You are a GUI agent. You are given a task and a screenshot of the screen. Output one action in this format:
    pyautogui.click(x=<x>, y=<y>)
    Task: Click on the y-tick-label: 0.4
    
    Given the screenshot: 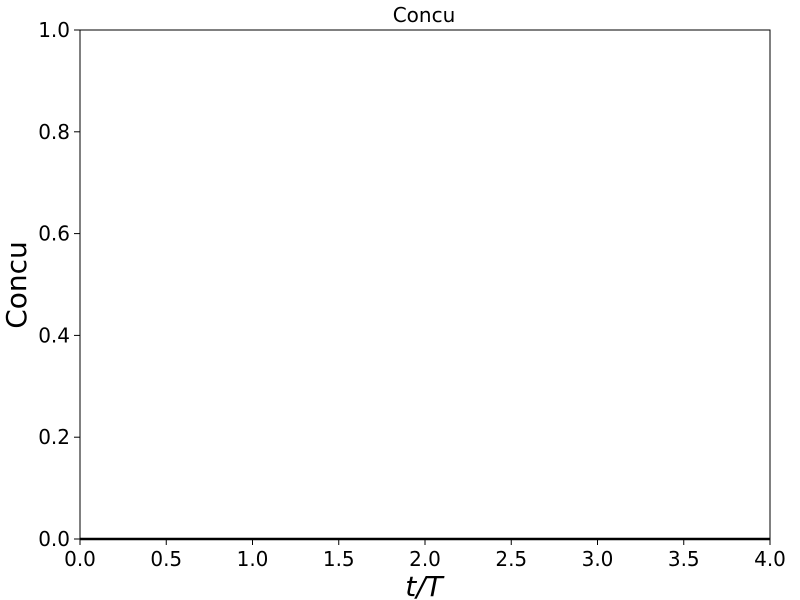 What is the action you would take?
    pyautogui.click(x=54, y=335)
    